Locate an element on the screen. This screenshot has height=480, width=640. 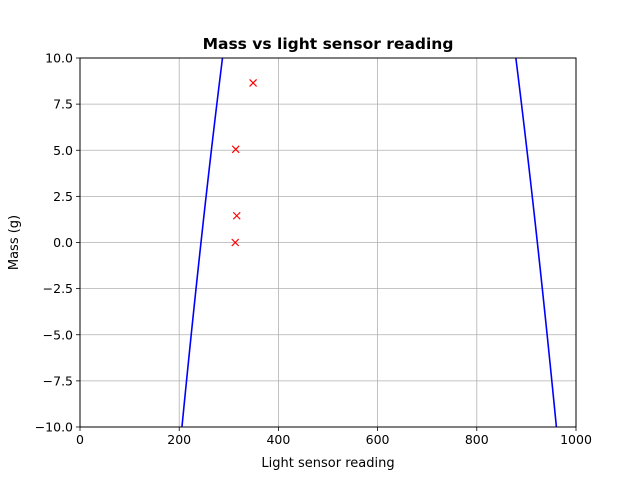
y-tick-label: 0.0 is located at coordinates (63, 242).